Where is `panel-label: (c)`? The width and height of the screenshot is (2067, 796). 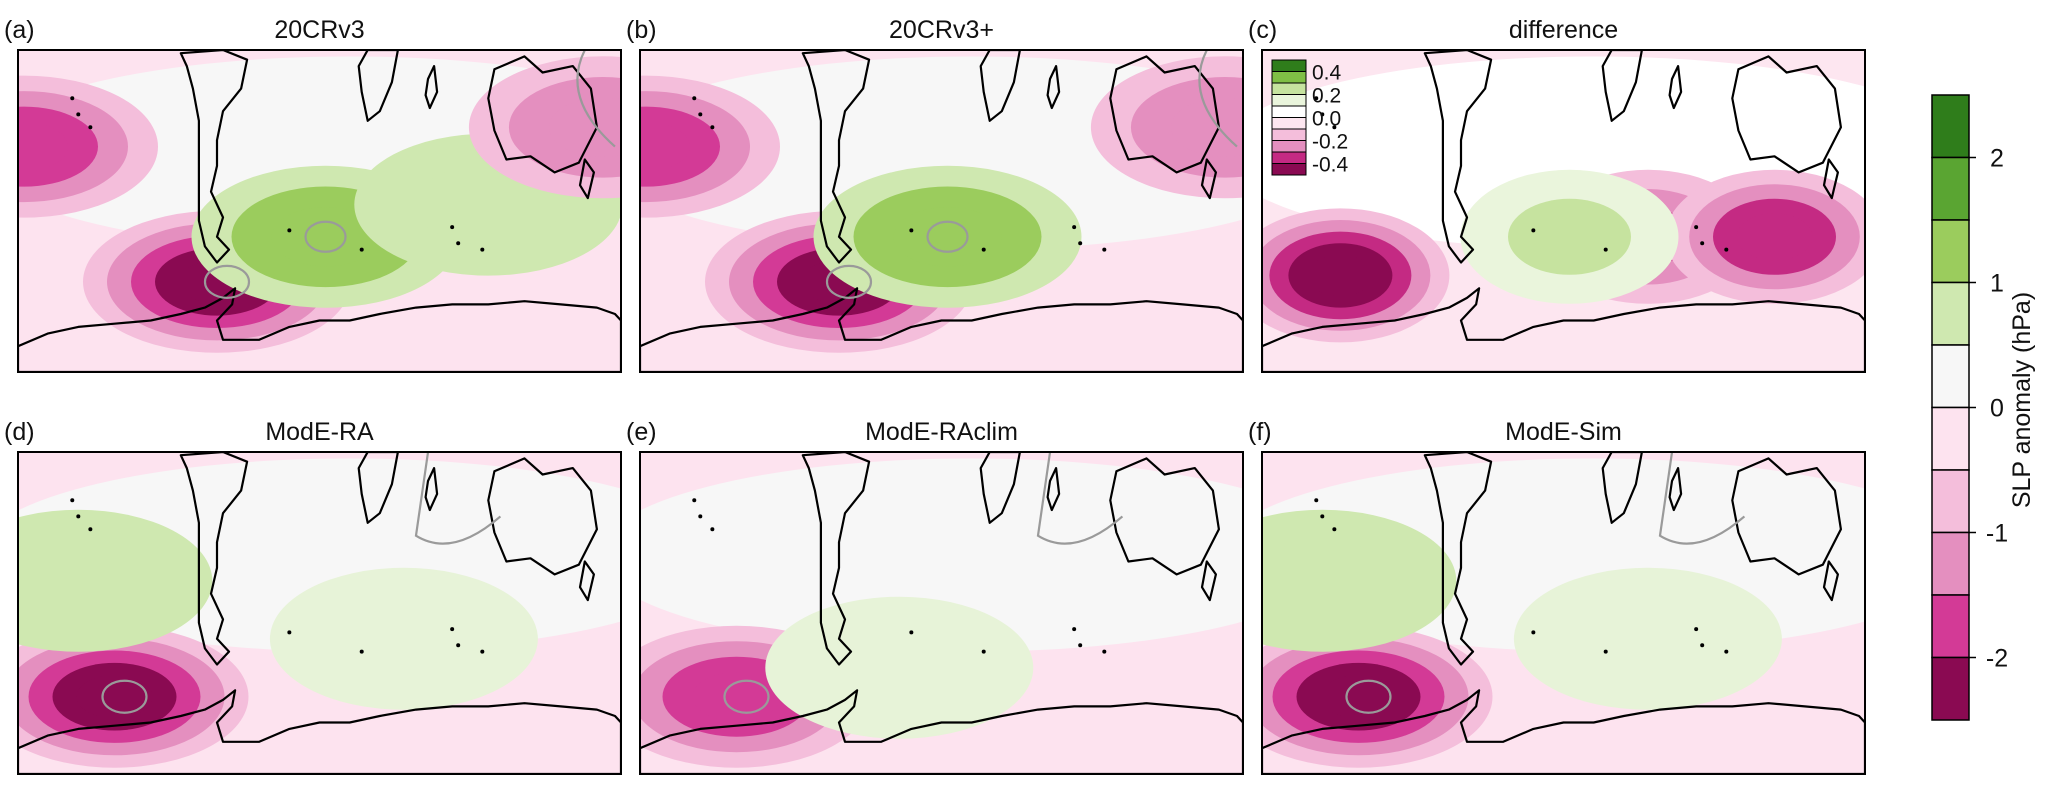
panel-label: (c) is located at coordinates (1262, 30).